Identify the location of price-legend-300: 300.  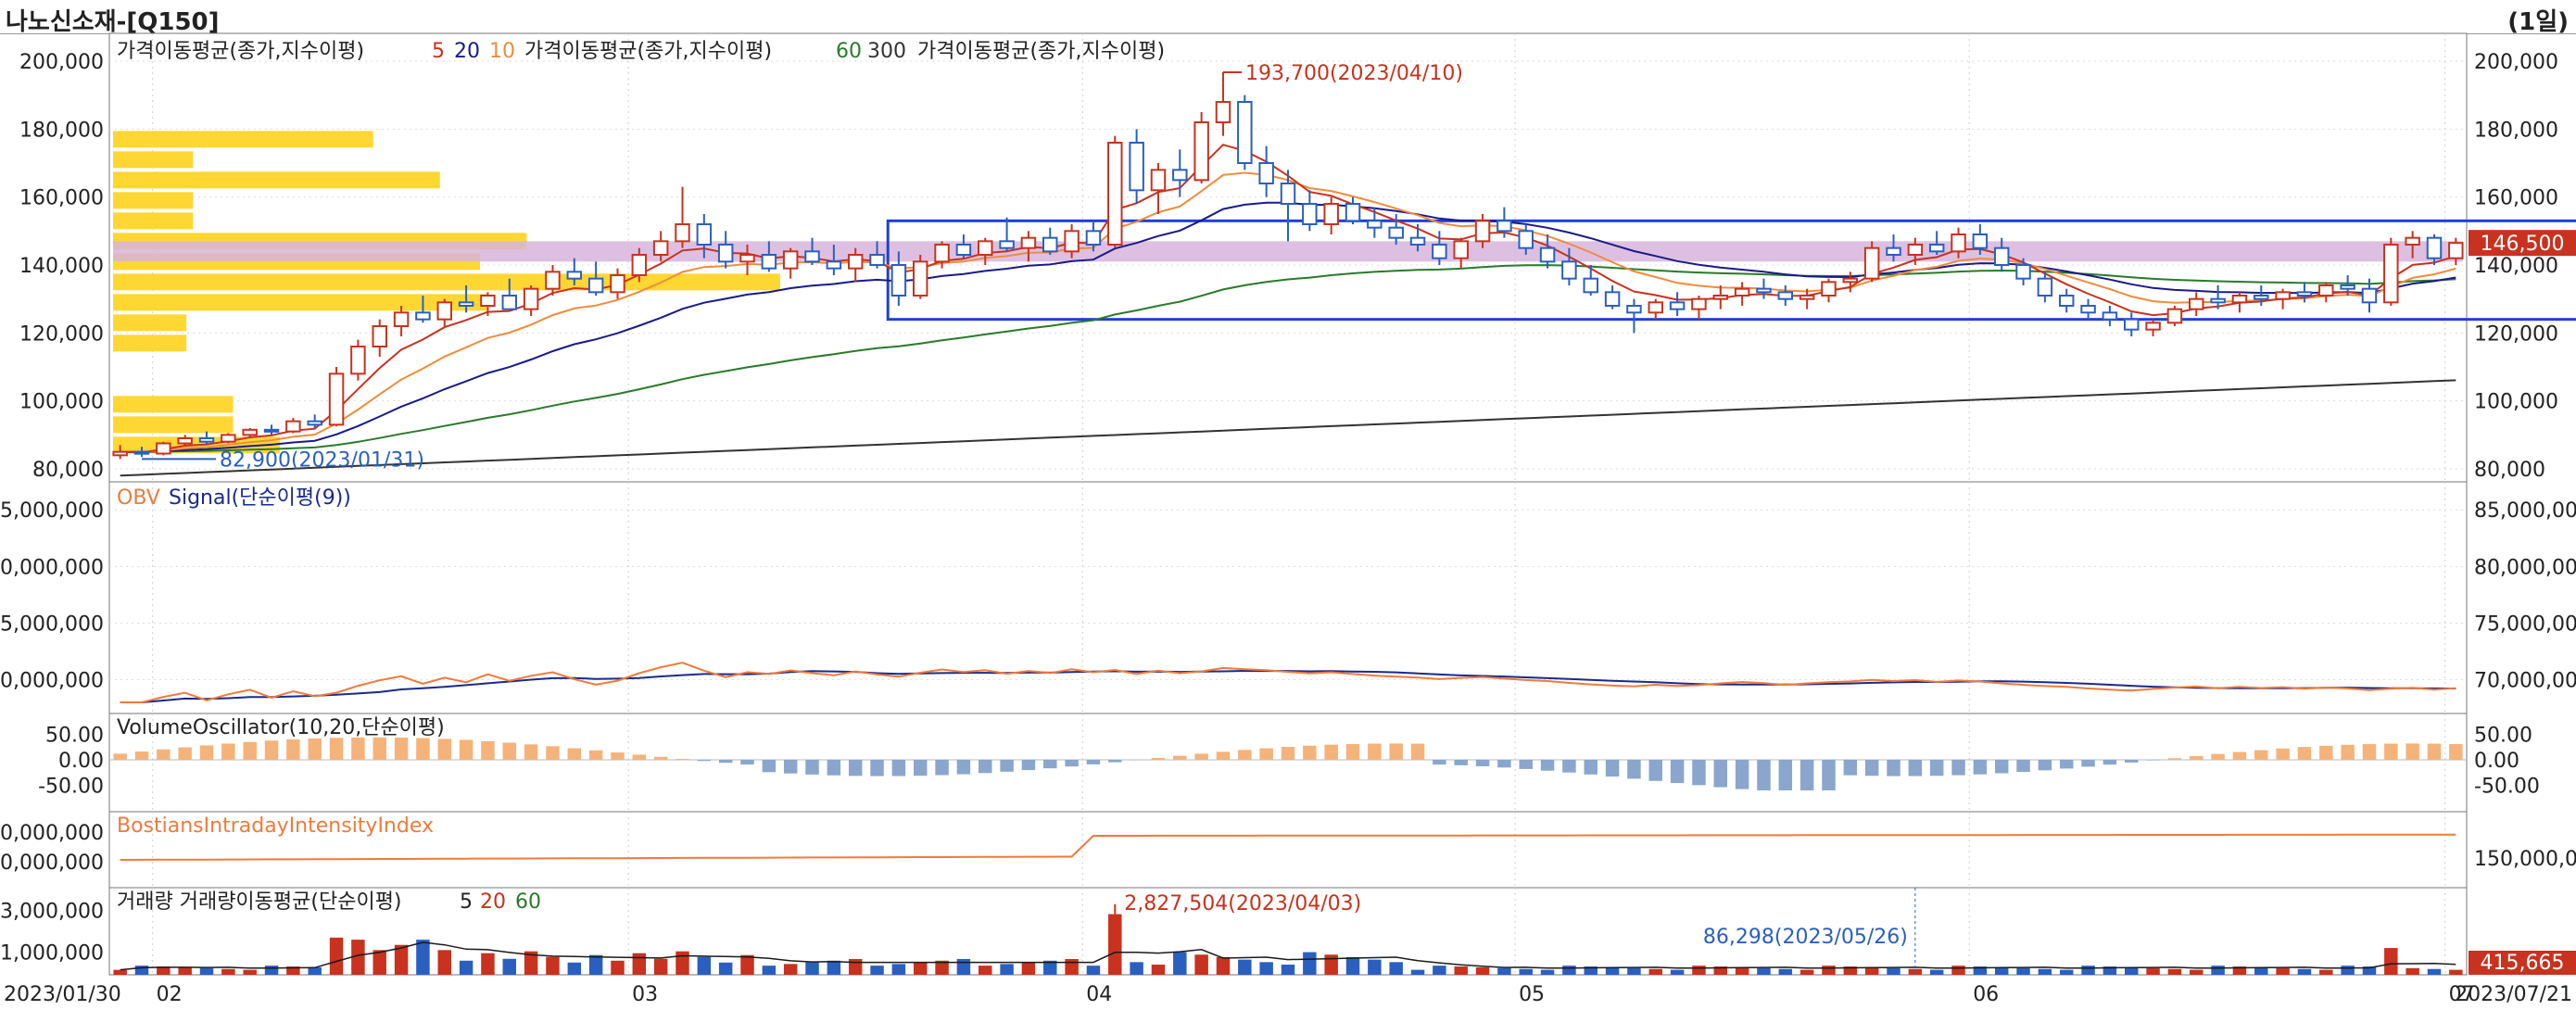
(887, 52).